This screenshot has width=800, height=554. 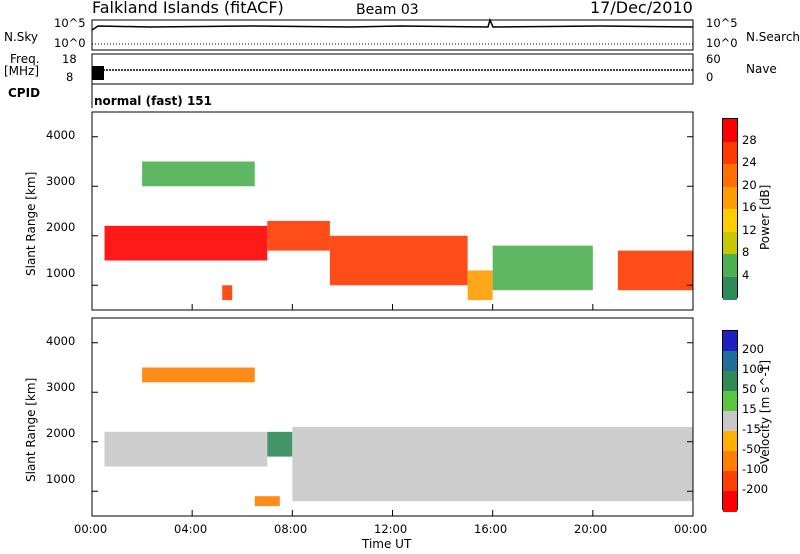 I want to click on colorbar-tick-label: 50, so click(x=749, y=389).